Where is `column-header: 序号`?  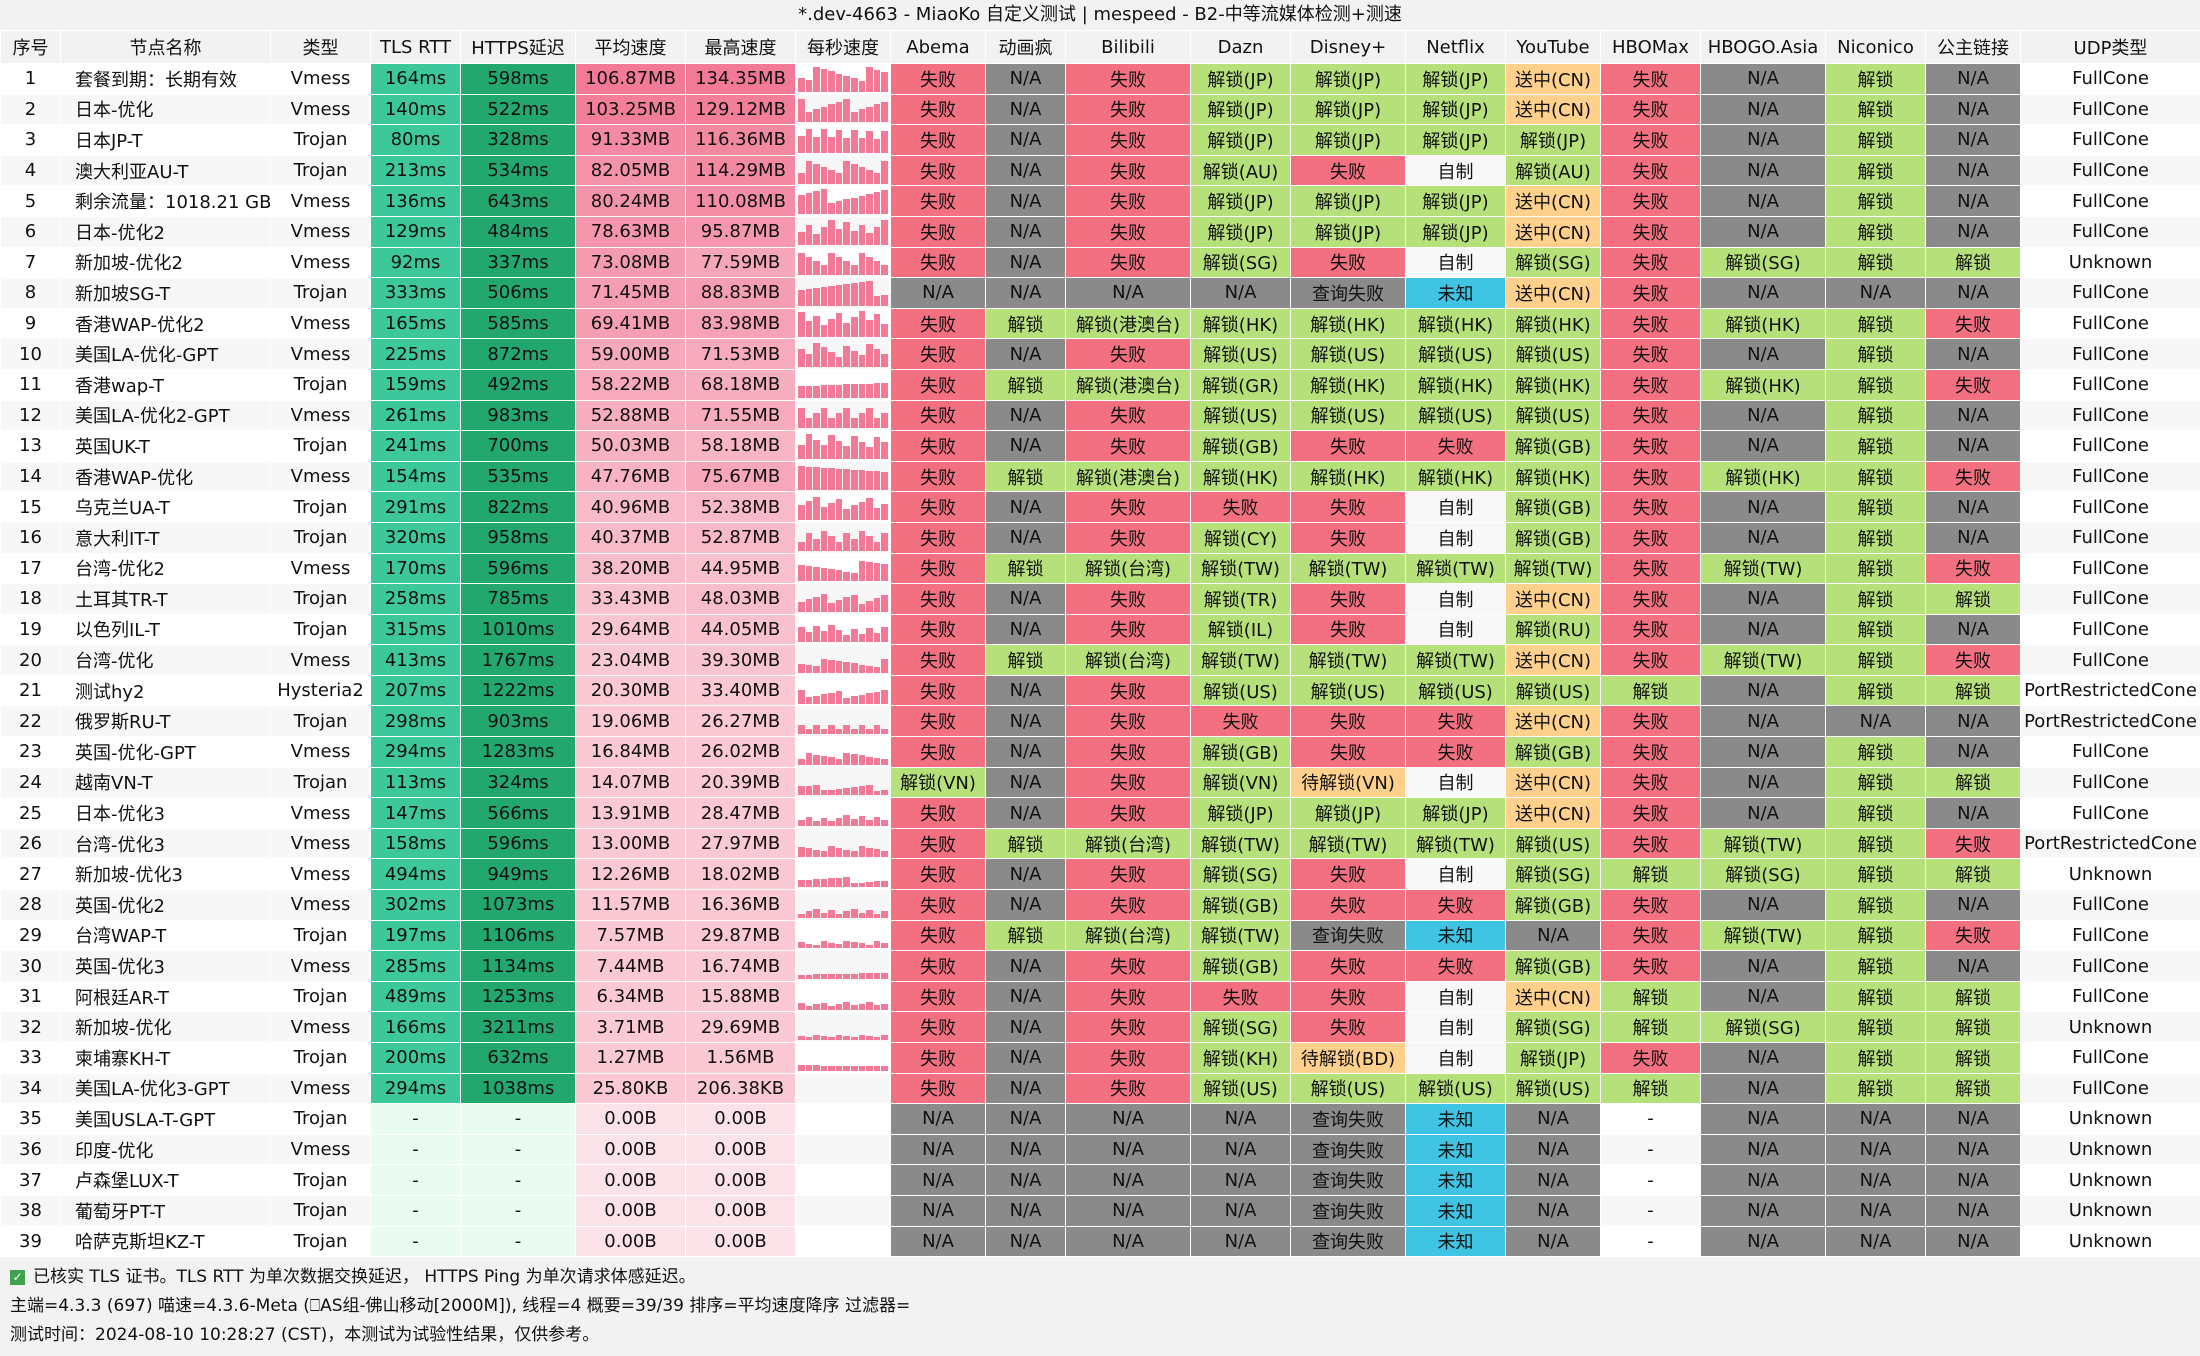
column-header: 序号 is located at coordinates (31, 47).